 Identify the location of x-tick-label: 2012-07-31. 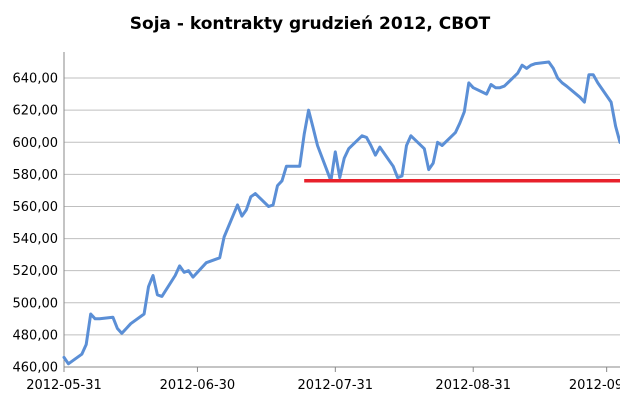
(336, 385).